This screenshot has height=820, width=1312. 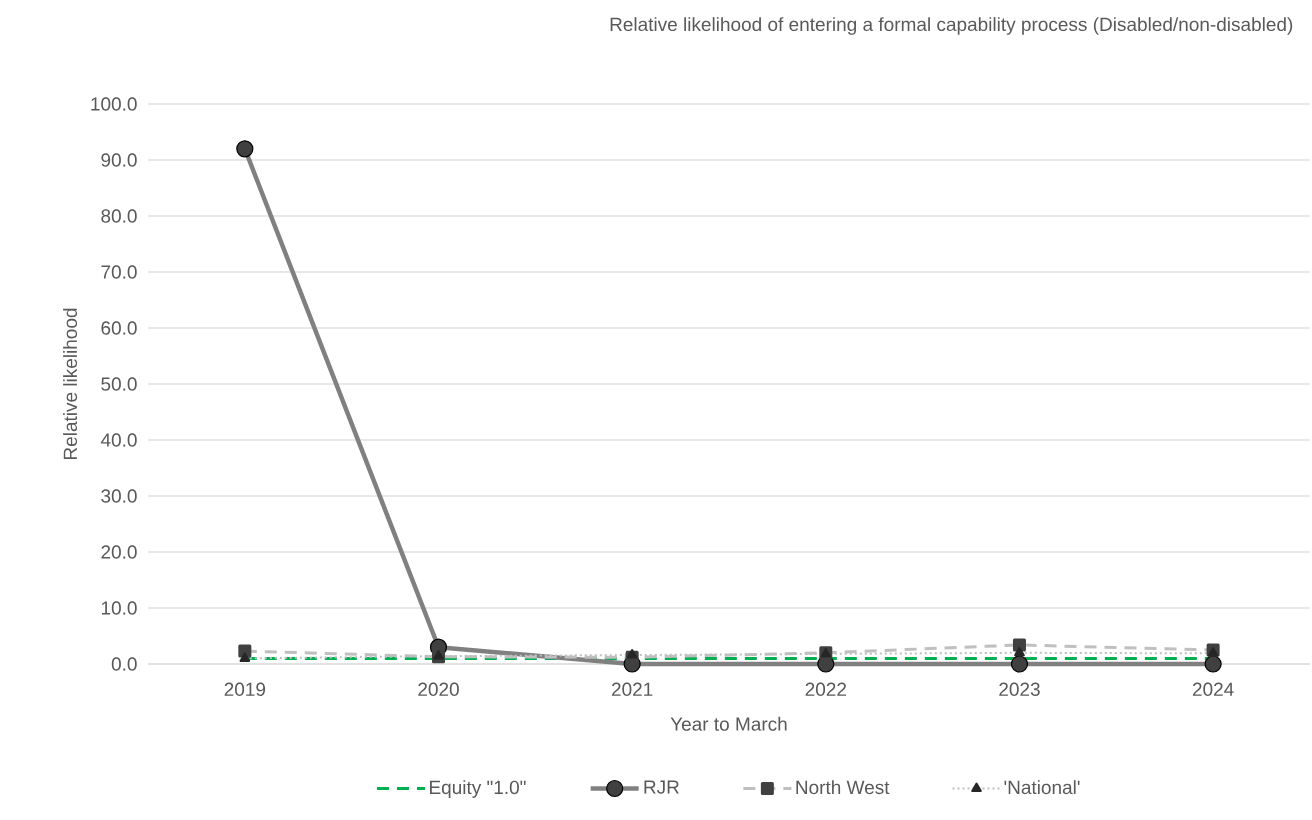 What do you see at coordinates (245, 689) in the screenshot?
I see `x-tick-label: 2019` at bounding box center [245, 689].